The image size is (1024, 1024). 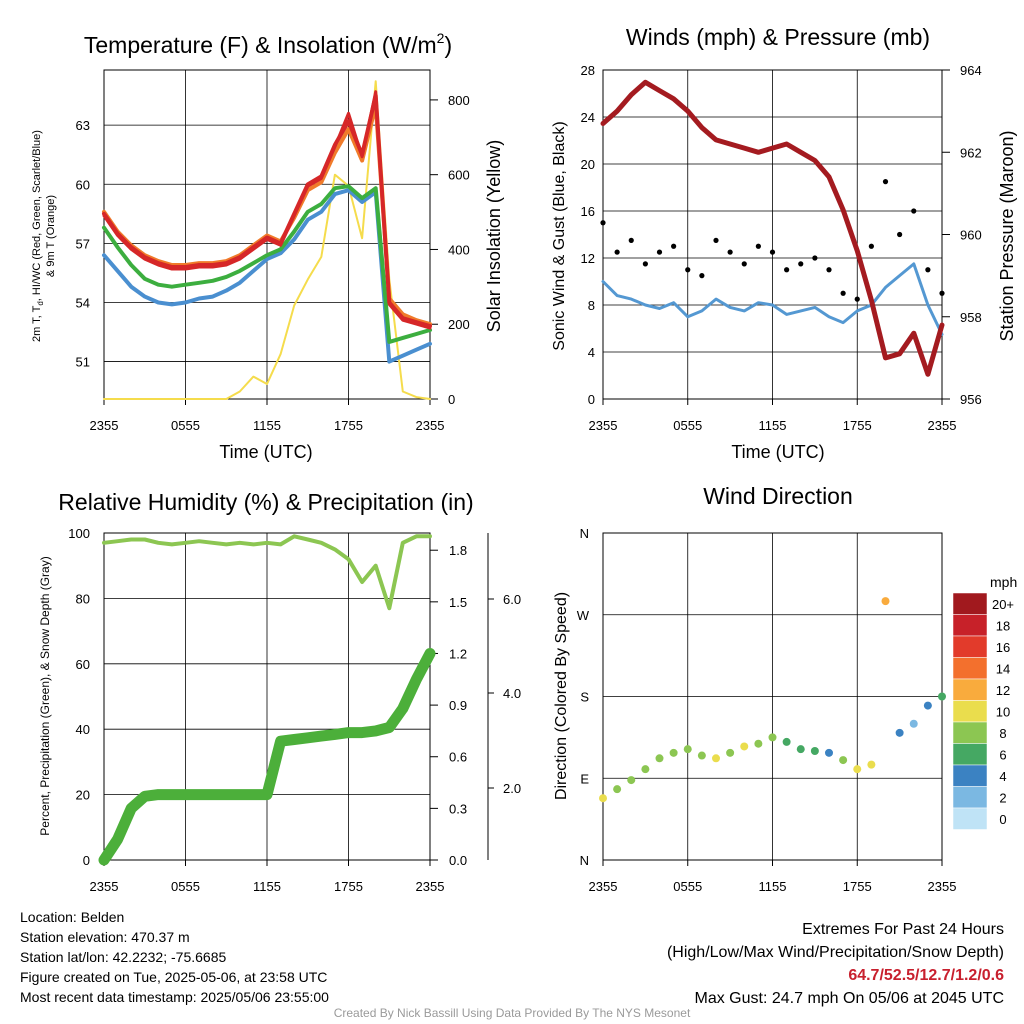 What do you see at coordinates (1002, 819) in the screenshot?
I see `legend-label: 0` at bounding box center [1002, 819].